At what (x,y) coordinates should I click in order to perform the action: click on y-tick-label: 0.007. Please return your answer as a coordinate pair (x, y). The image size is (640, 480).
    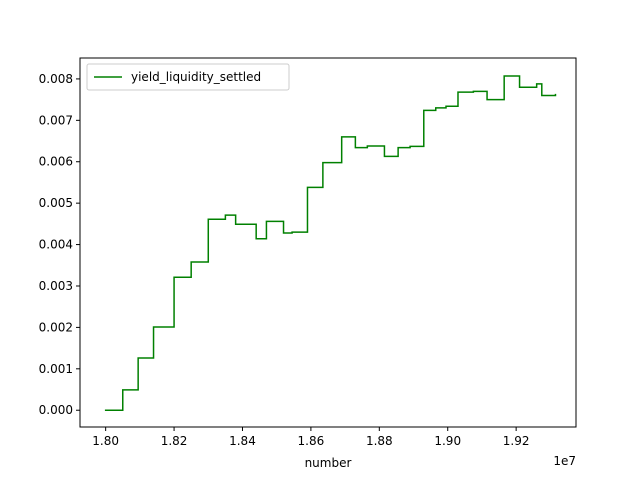
    Looking at the image, I should click on (56, 120).